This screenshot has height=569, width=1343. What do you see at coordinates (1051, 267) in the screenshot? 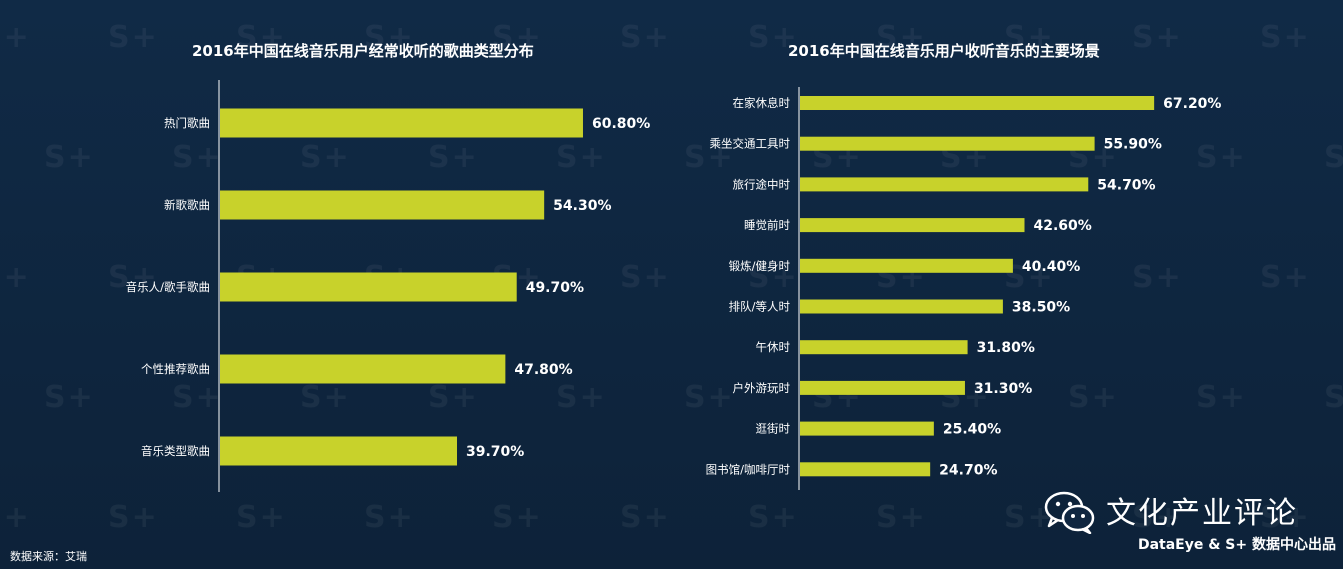
I see `value-label: 40.40%` at bounding box center [1051, 267].